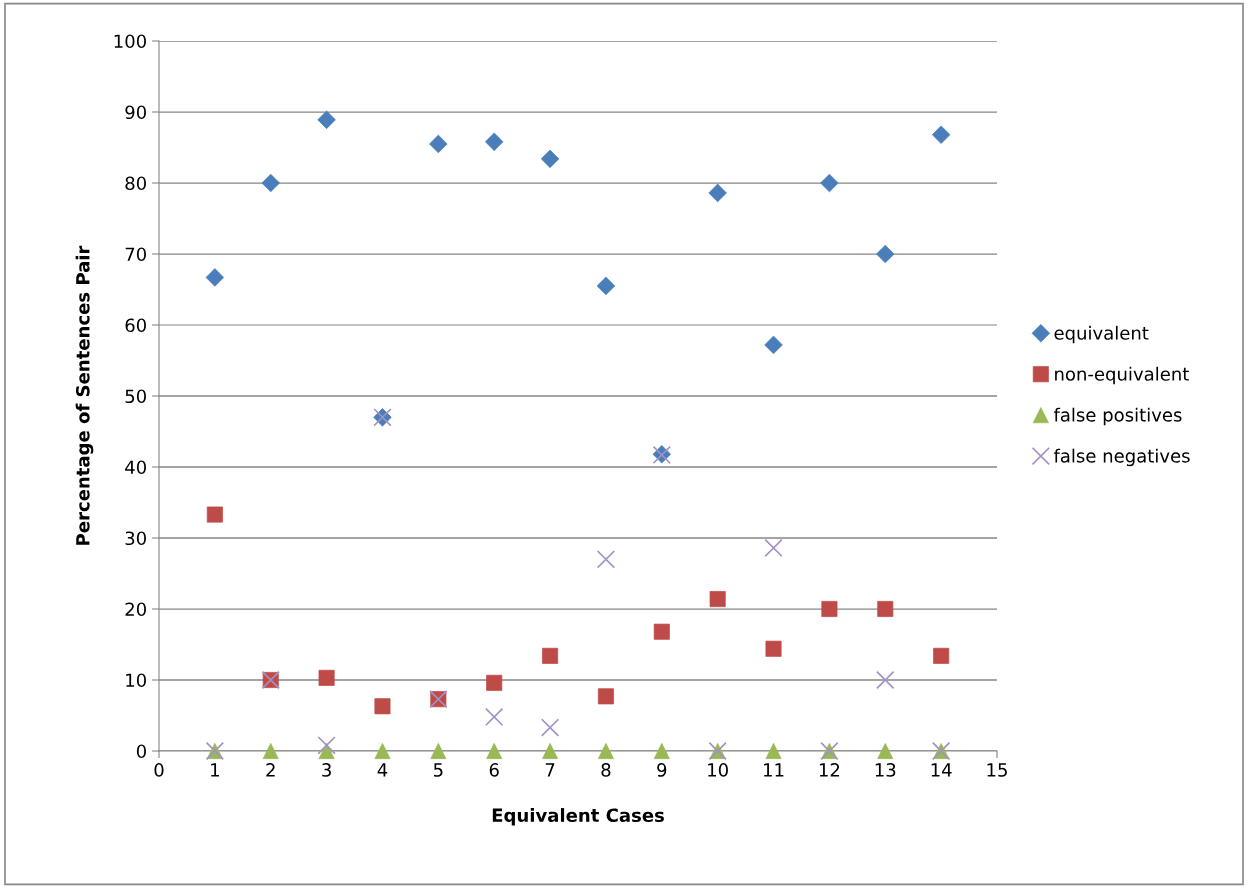 This screenshot has width=1248, height=888. Describe the element at coordinates (135, 112) in the screenshot. I see `y-tick-label: 90` at that location.